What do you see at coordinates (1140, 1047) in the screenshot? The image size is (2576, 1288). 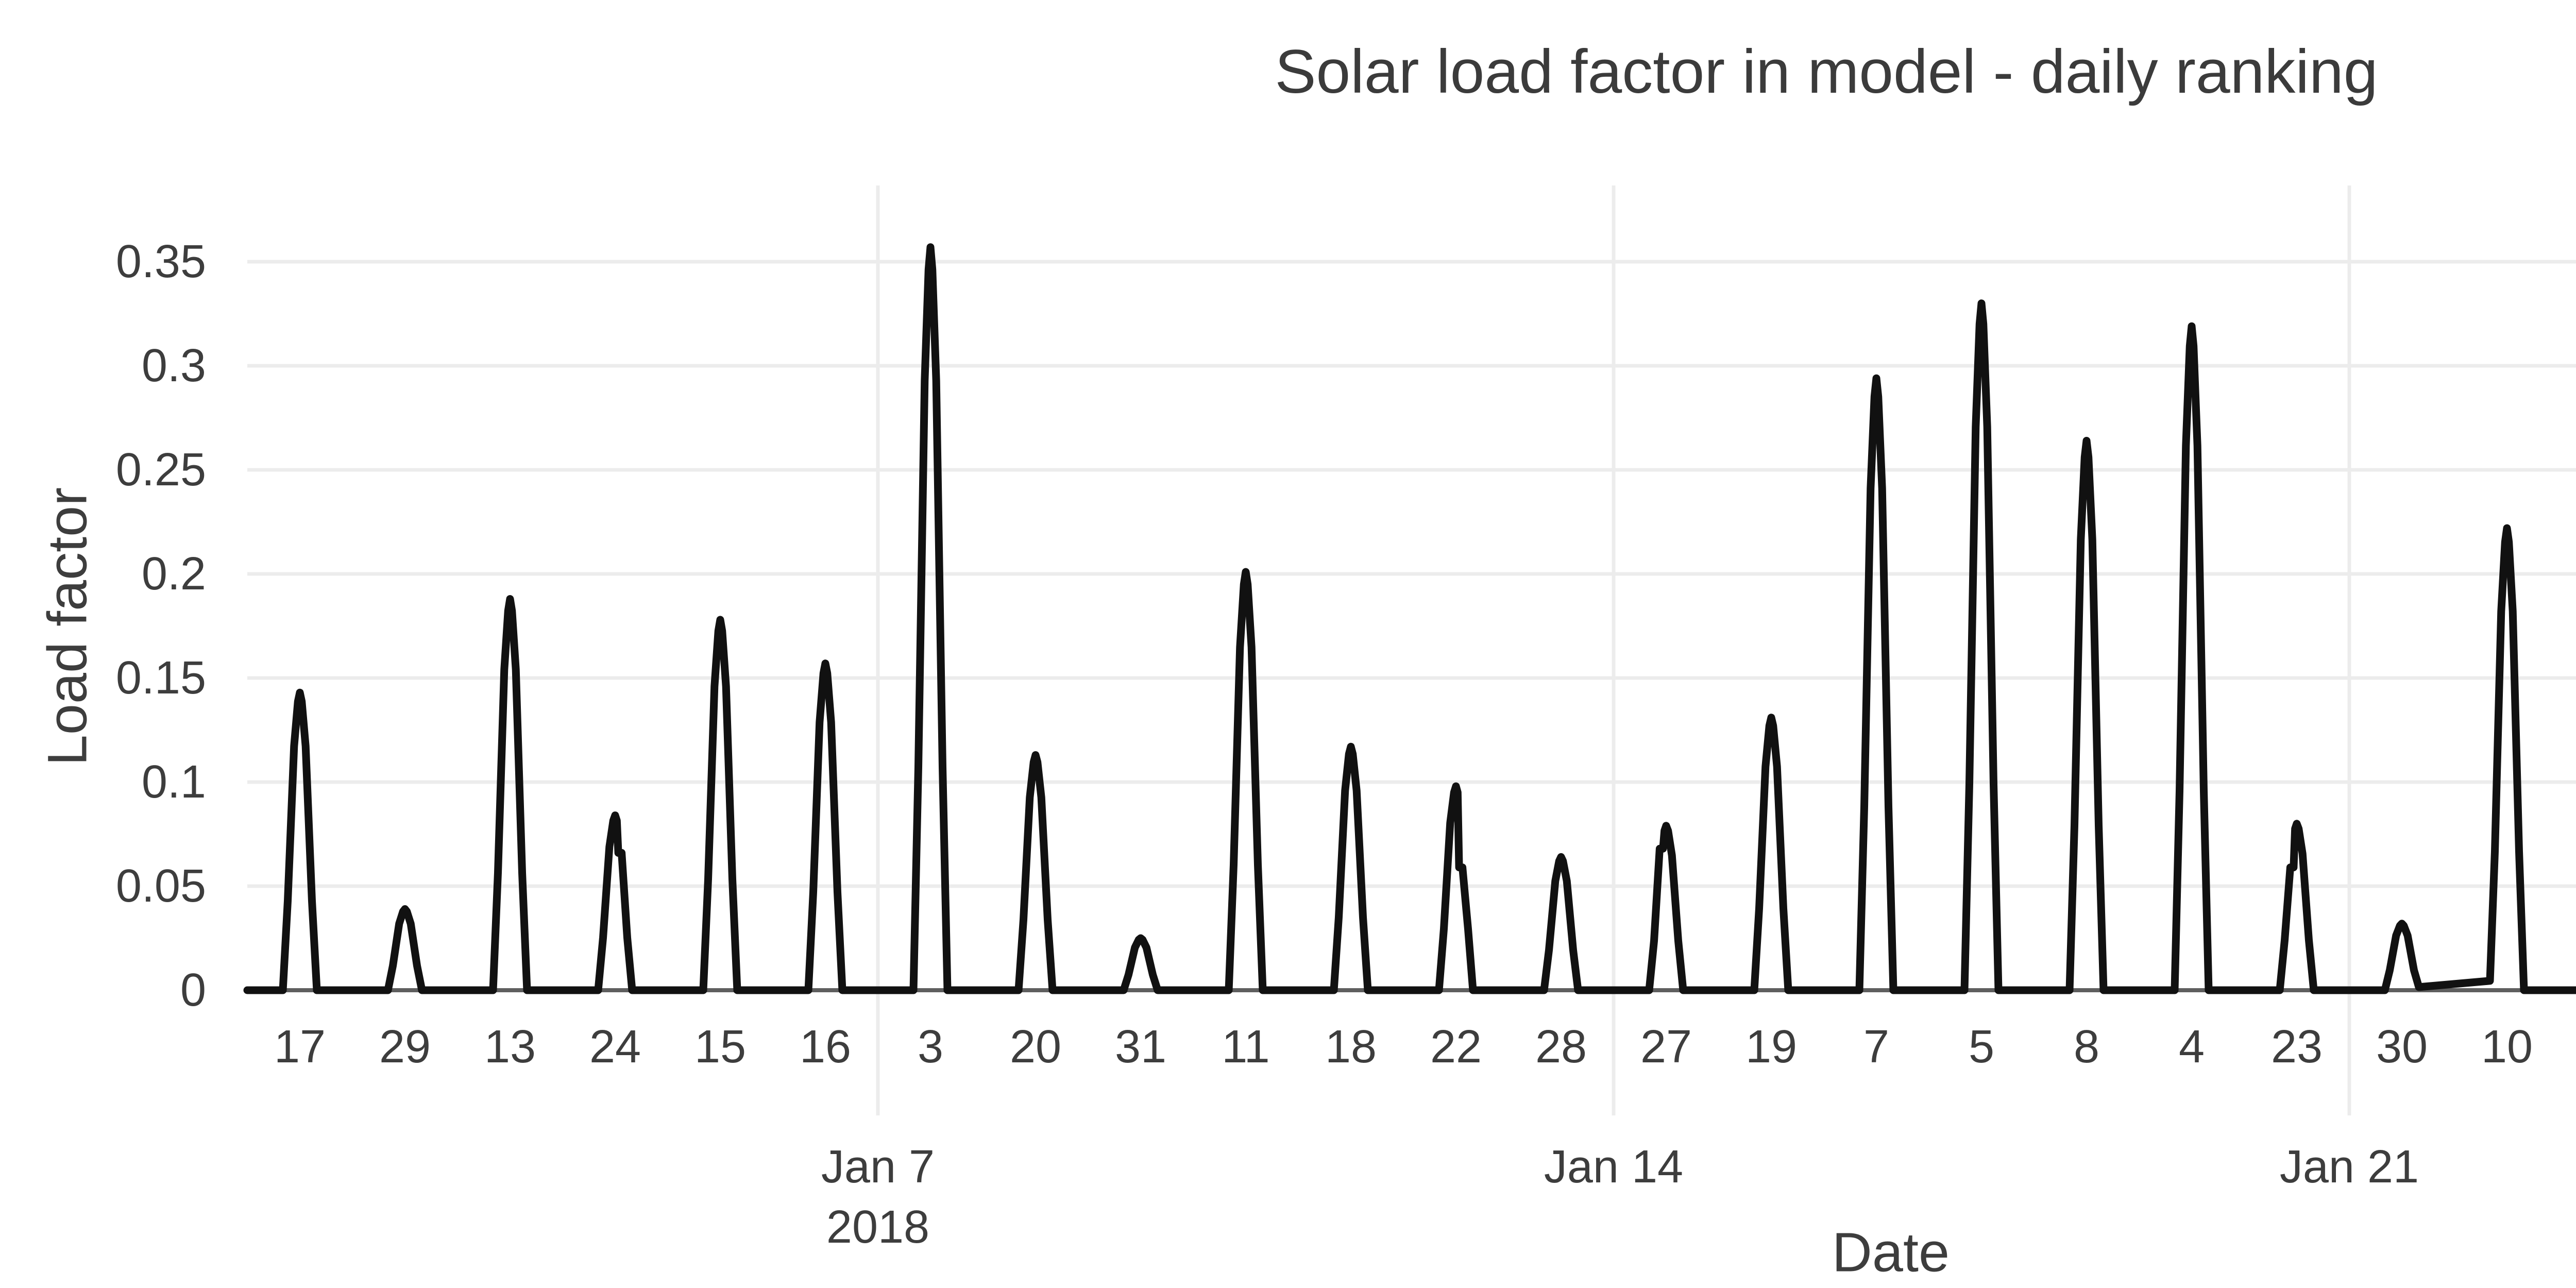 I see `x-tick-label: 31` at bounding box center [1140, 1047].